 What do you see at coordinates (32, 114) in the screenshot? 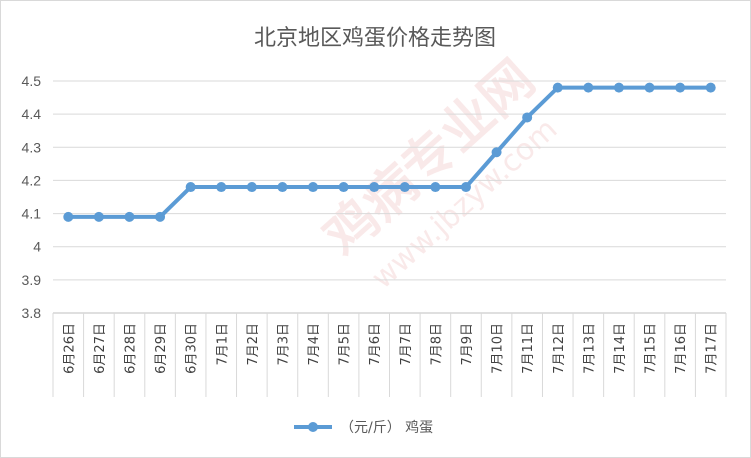
I see `y-tick-label: 4.4` at bounding box center [32, 114].